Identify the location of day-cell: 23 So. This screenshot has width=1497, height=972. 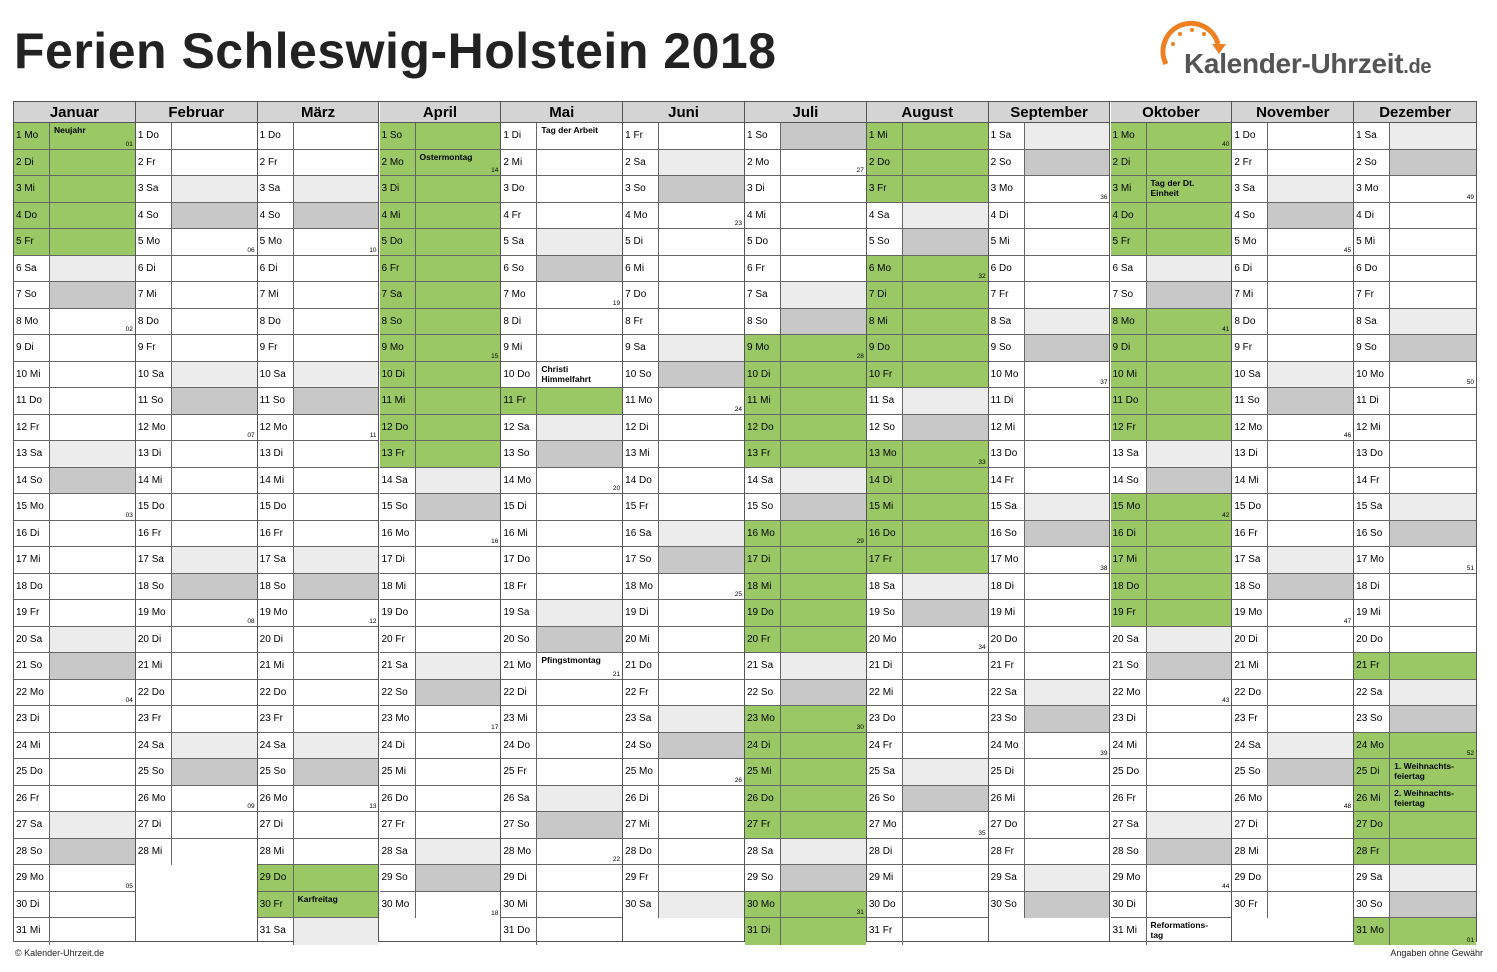
(1415, 719).